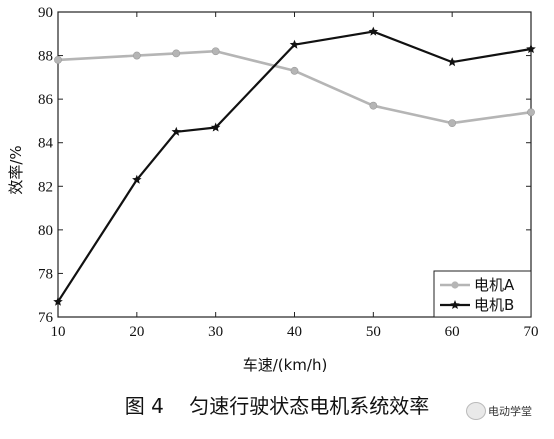 The height and width of the screenshot is (439, 554). I want to click on x-tick-label: 20, so click(136, 332).